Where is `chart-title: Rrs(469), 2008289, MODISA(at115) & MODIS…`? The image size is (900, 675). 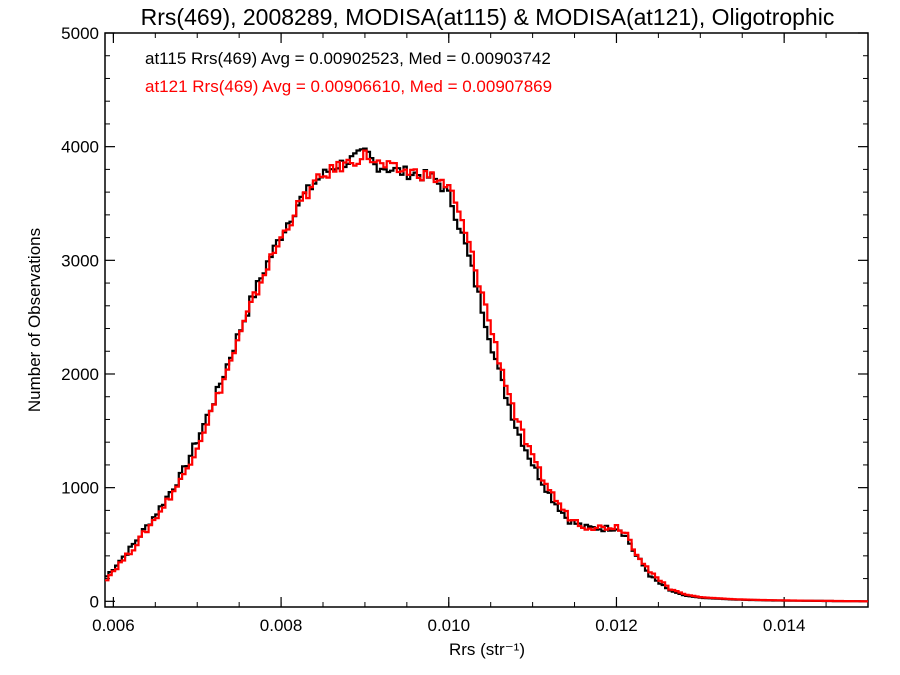 chart-title: Rrs(469), 2008289, MODISA(at115) & MODIS… is located at coordinates (487, 17).